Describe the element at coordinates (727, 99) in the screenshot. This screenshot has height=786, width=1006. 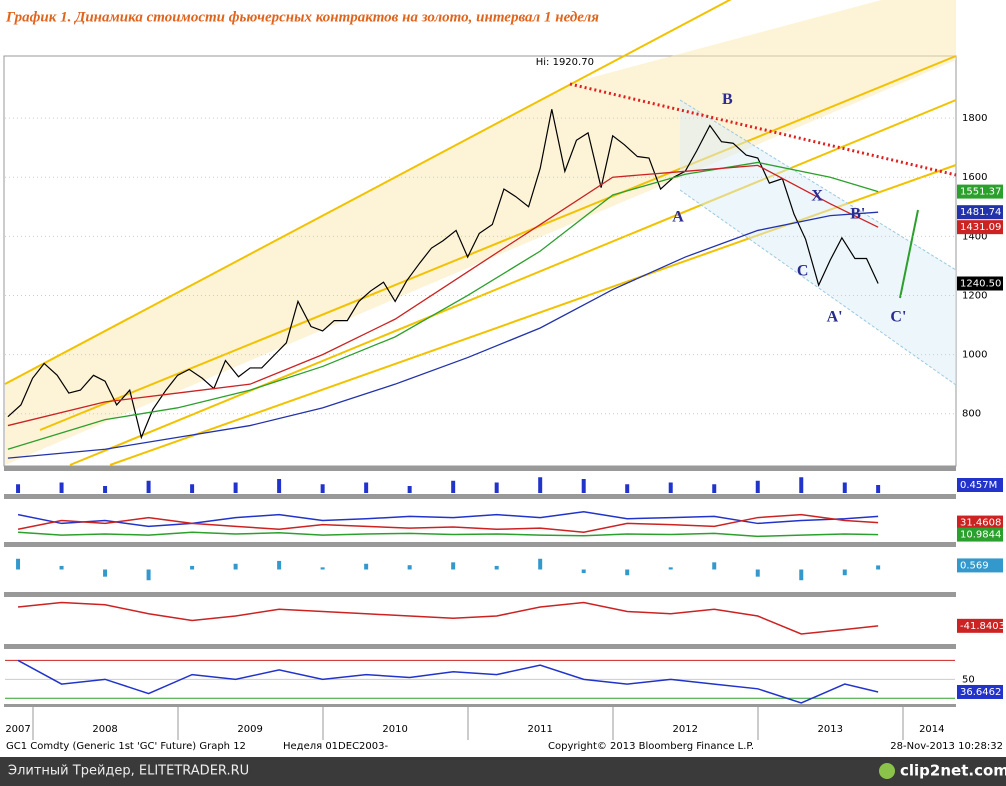
I see `annotation: B` at that location.